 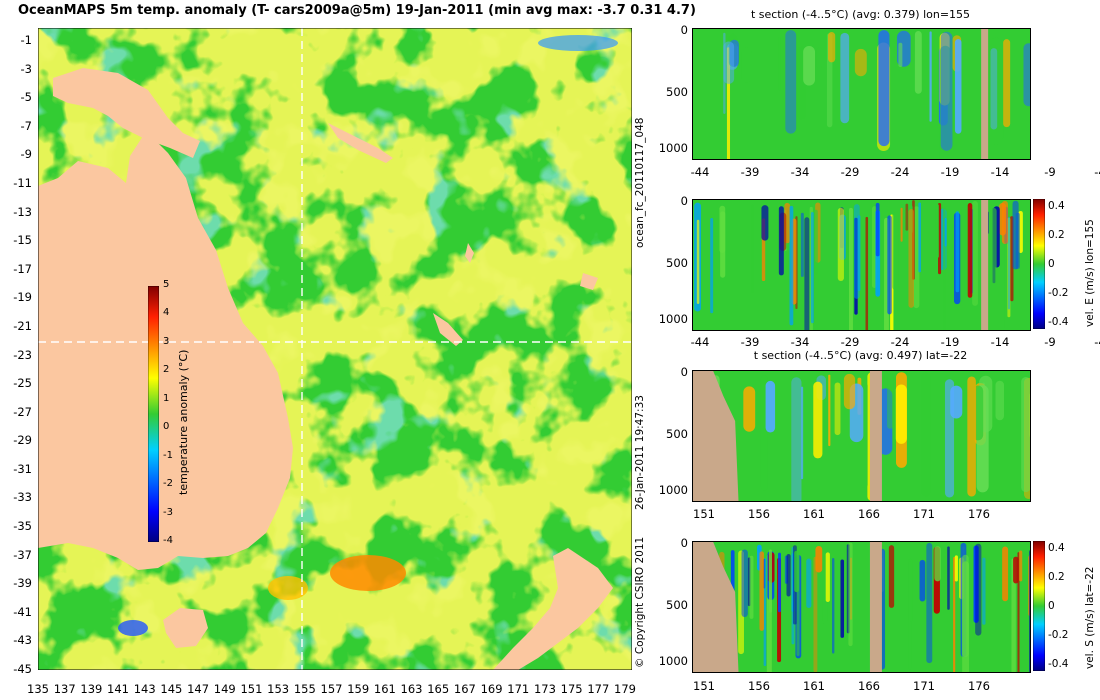 I want to click on copyright-label: © Copyright CSIRO 2011, so click(x=640, y=602).